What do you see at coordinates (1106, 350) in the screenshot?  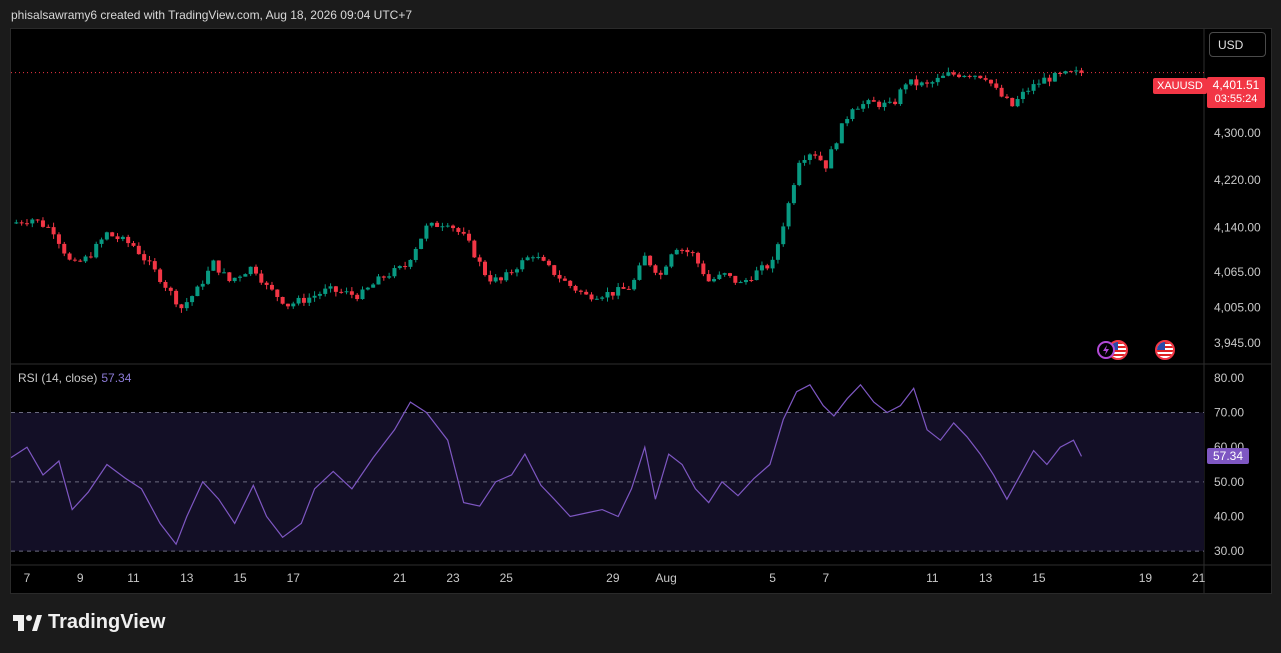 I see `lightning-event-icon` at bounding box center [1106, 350].